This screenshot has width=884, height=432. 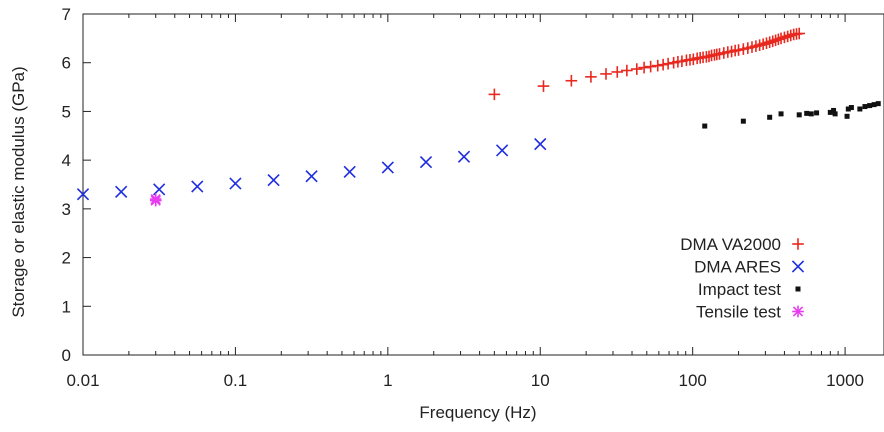 What do you see at coordinates (66, 306) in the screenshot?
I see `y-tick-label: 1` at bounding box center [66, 306].